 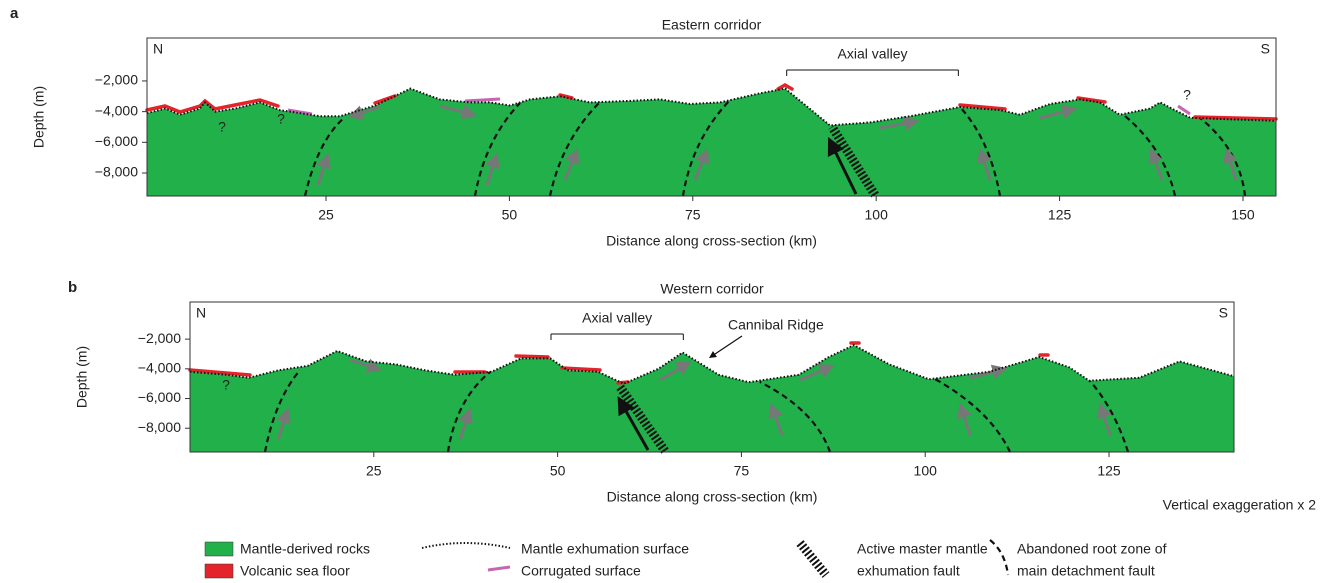 What do you see at coordinates (1092, 549) in the screenshot?
I see `legend-label: Abandoned root zone of` at bounding box center [1092, 549].